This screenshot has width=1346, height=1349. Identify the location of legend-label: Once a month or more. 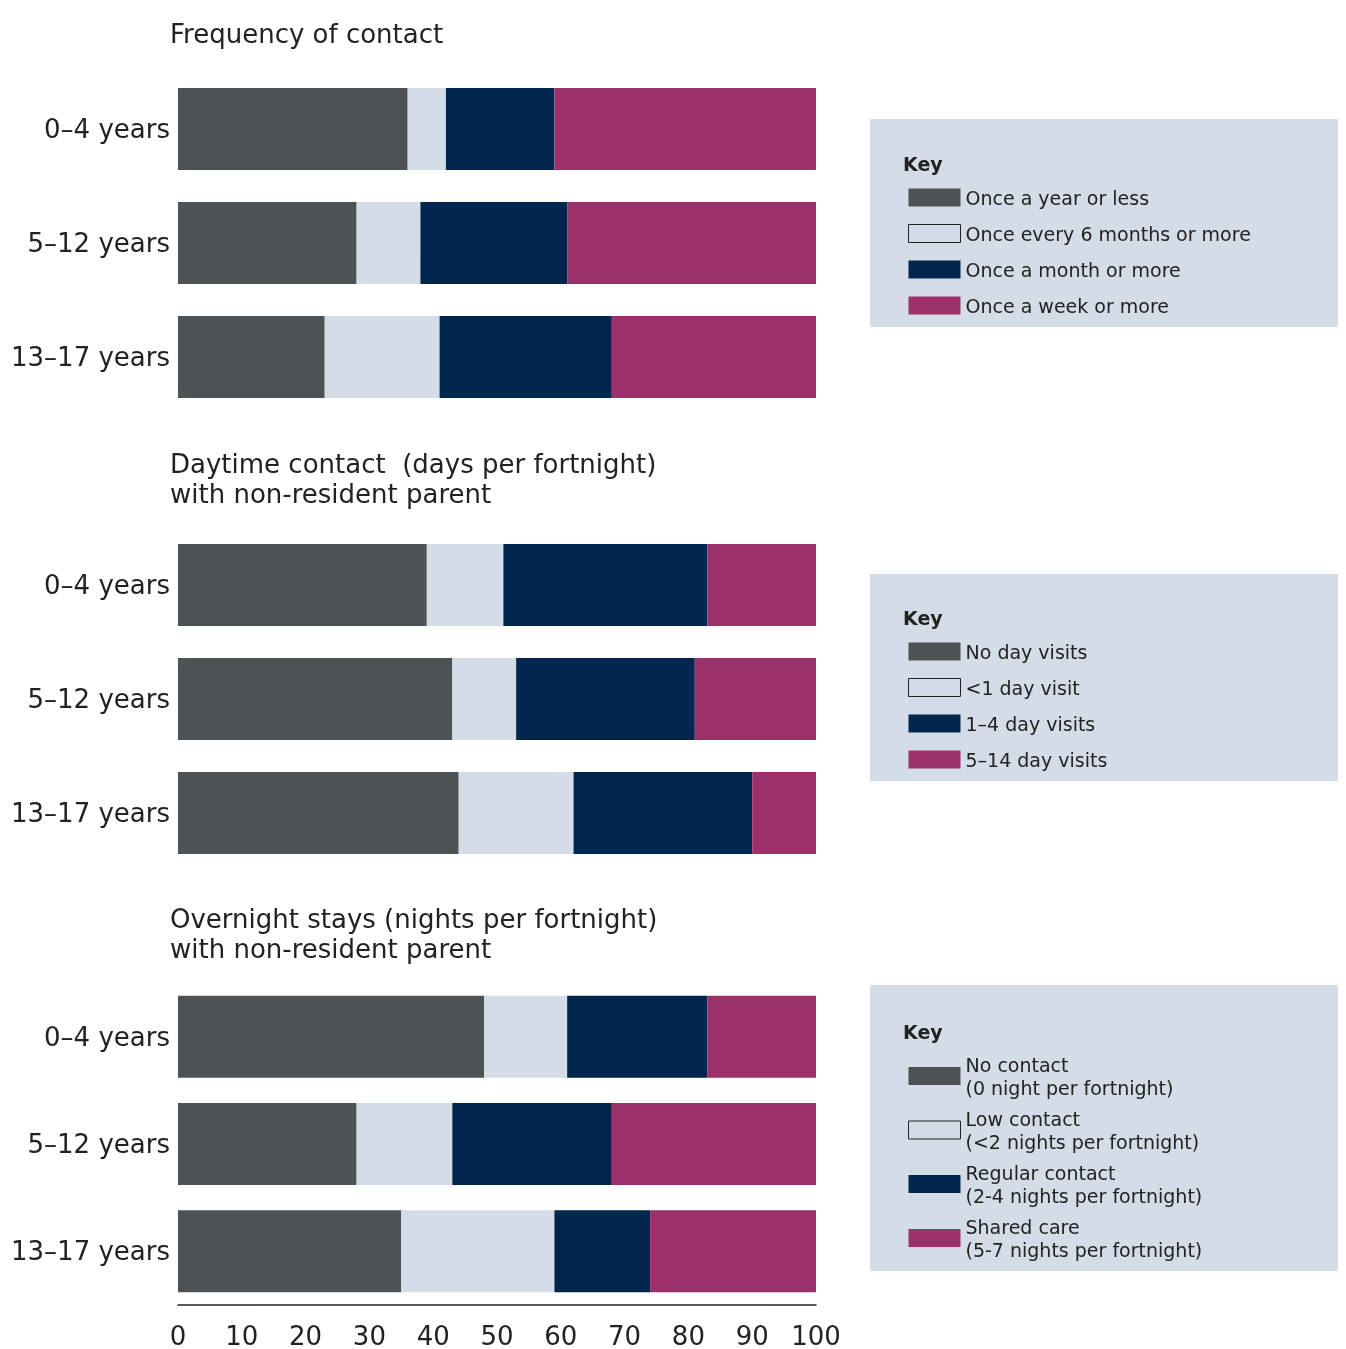
(1073, 269).